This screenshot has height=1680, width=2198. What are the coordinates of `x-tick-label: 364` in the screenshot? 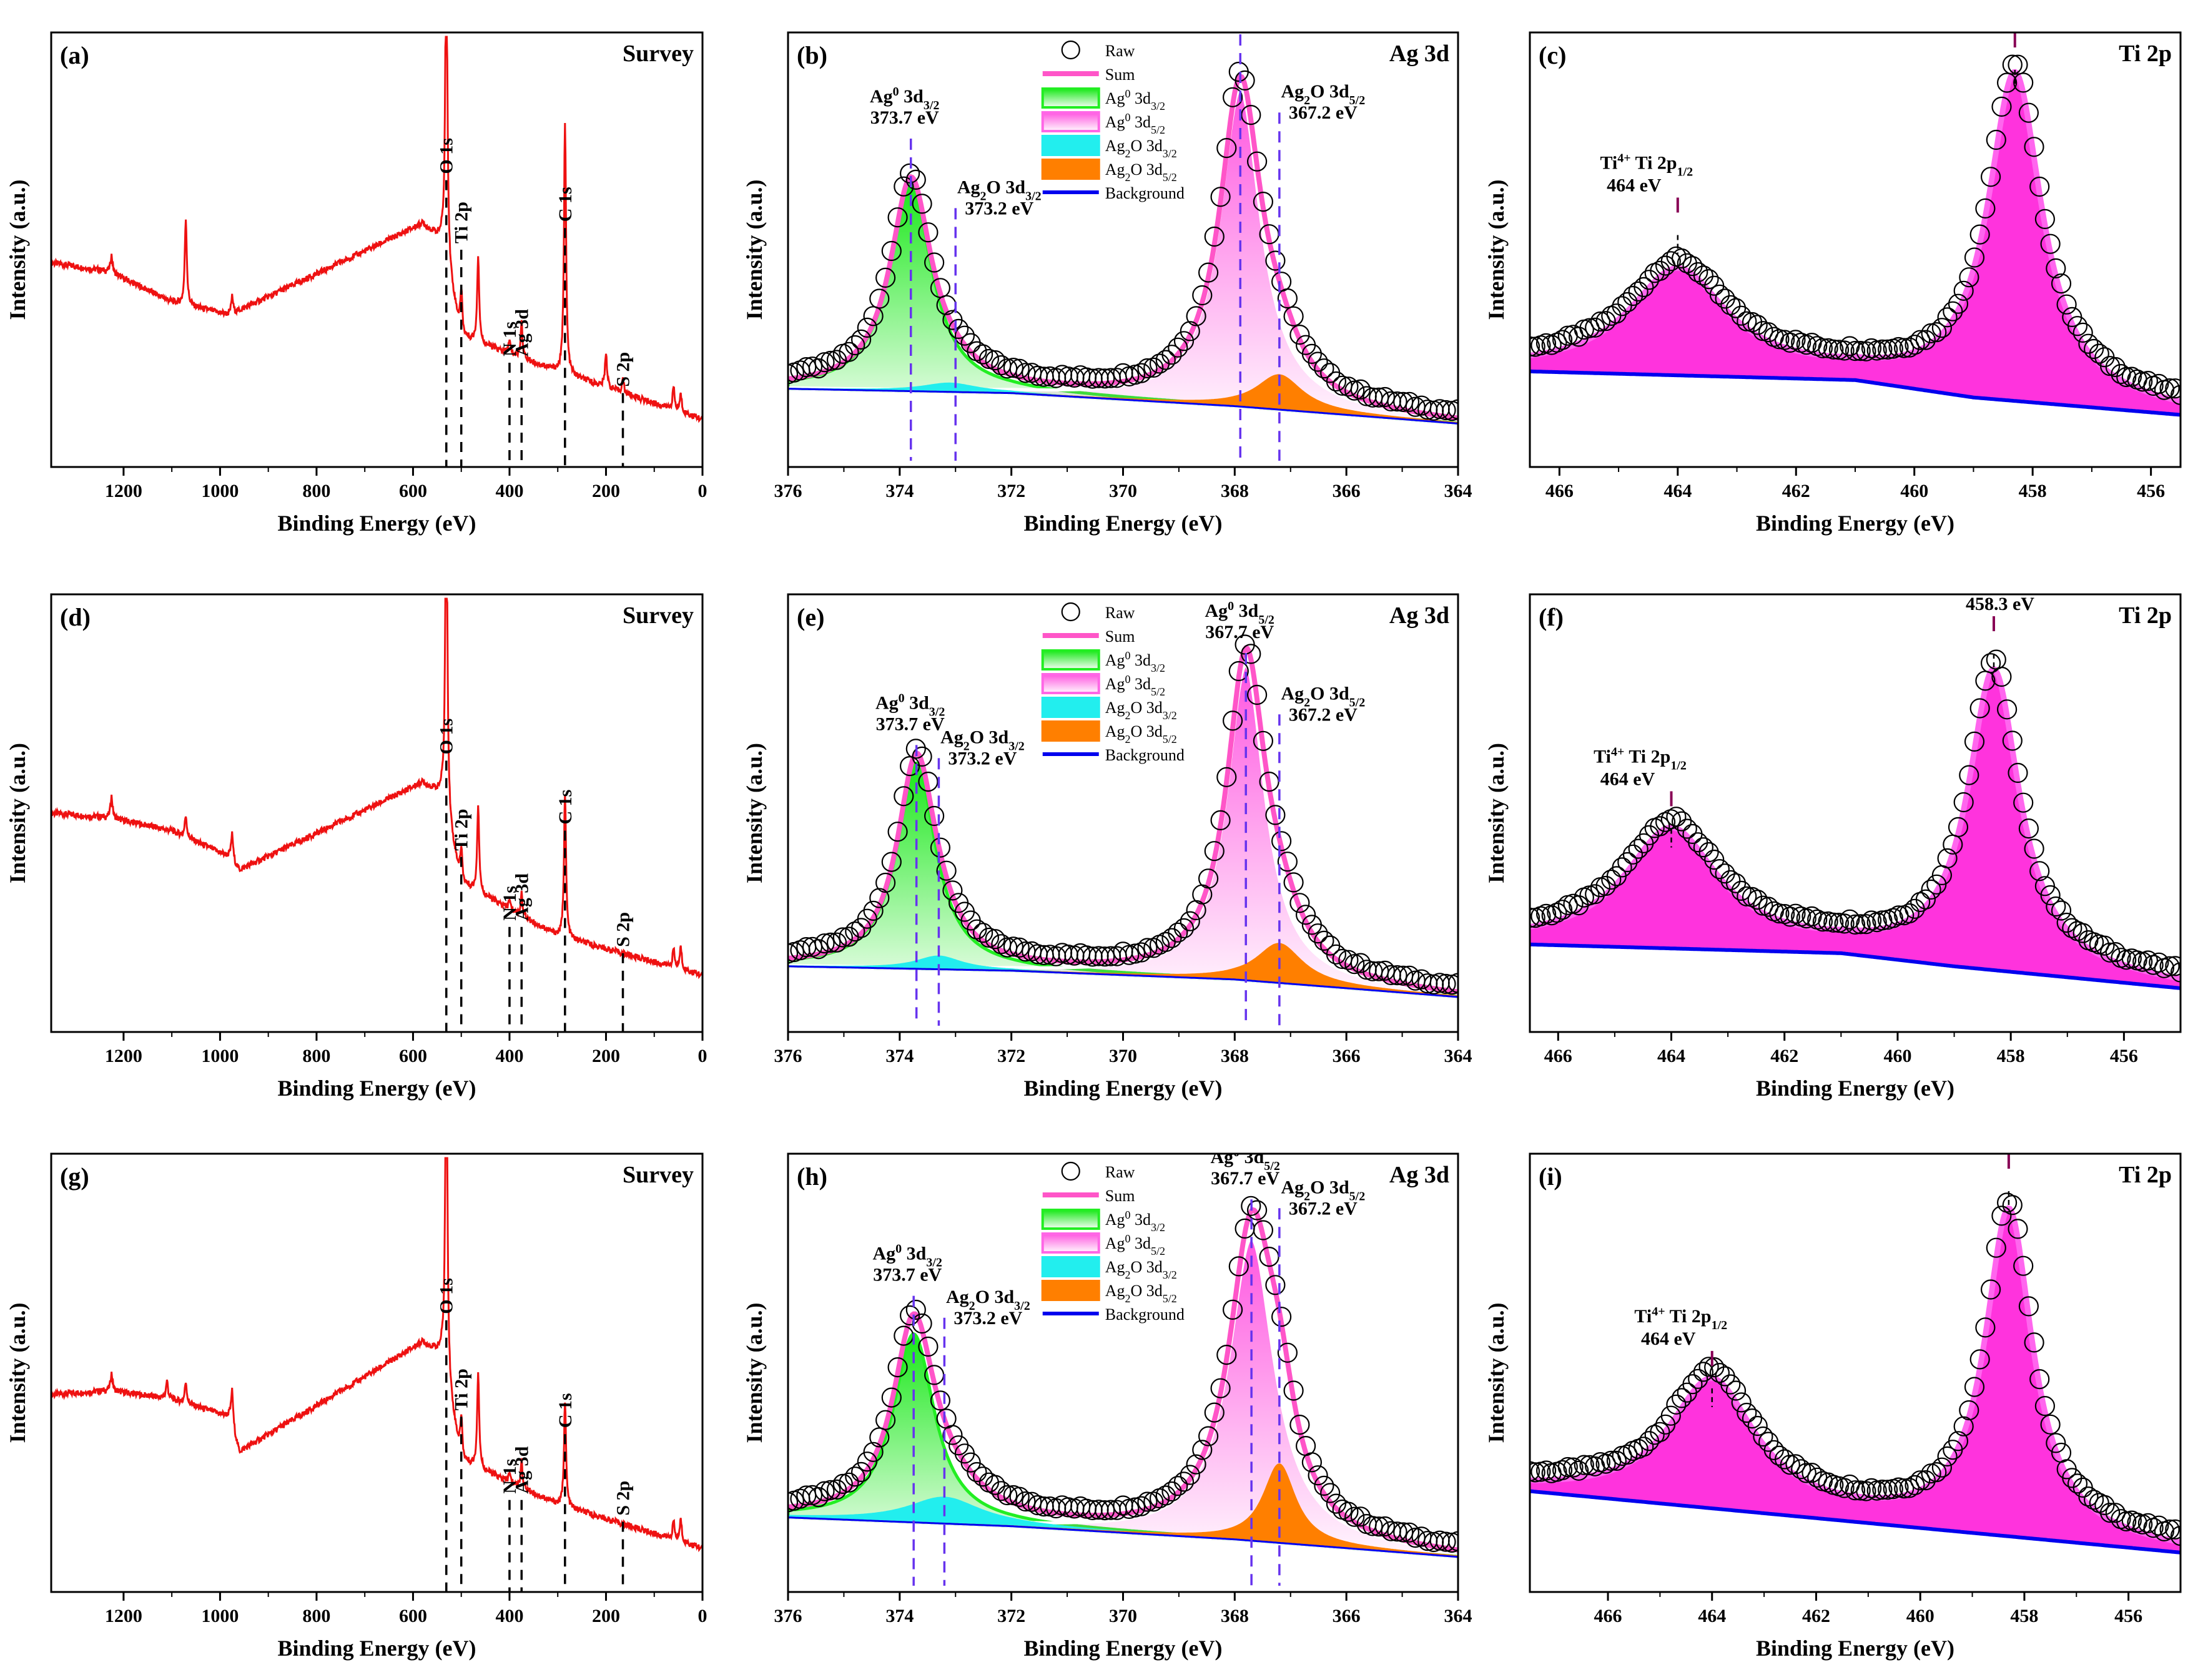 It's located at (1458, 491).